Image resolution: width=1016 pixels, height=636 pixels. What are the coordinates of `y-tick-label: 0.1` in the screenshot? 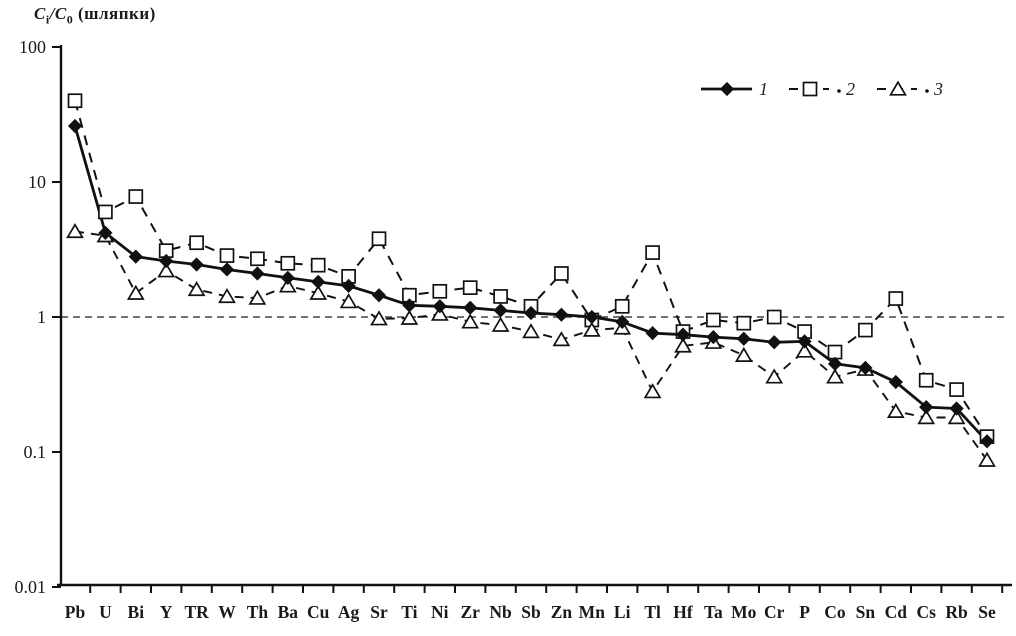 It's located at (35, 452).